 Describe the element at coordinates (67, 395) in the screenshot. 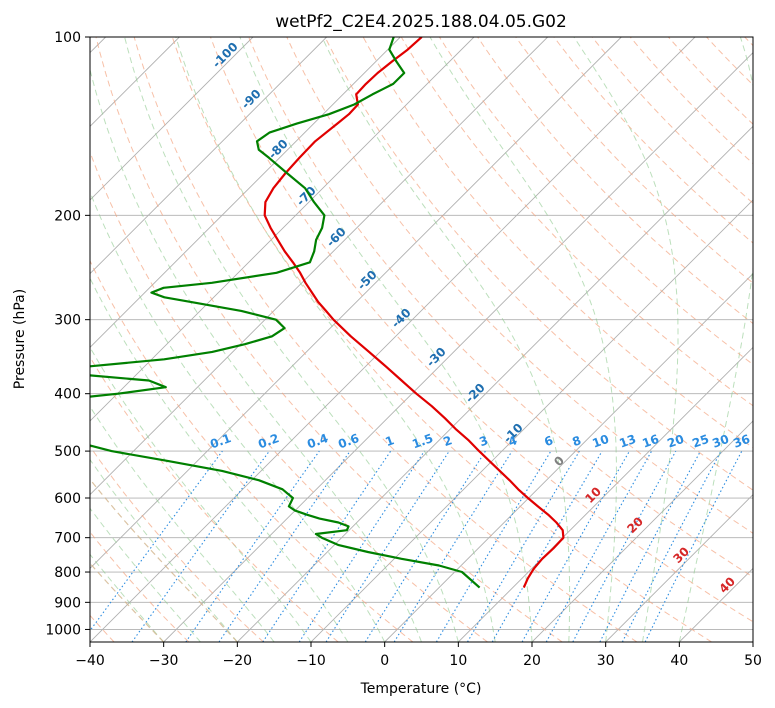

I see `y-tick-label: 400` at that location.